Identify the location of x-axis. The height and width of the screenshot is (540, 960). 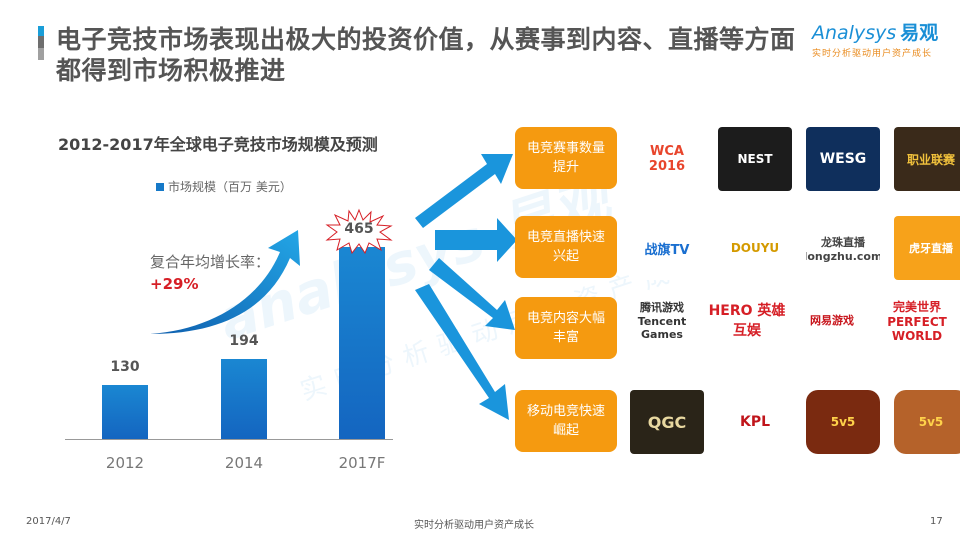
(229, 439).